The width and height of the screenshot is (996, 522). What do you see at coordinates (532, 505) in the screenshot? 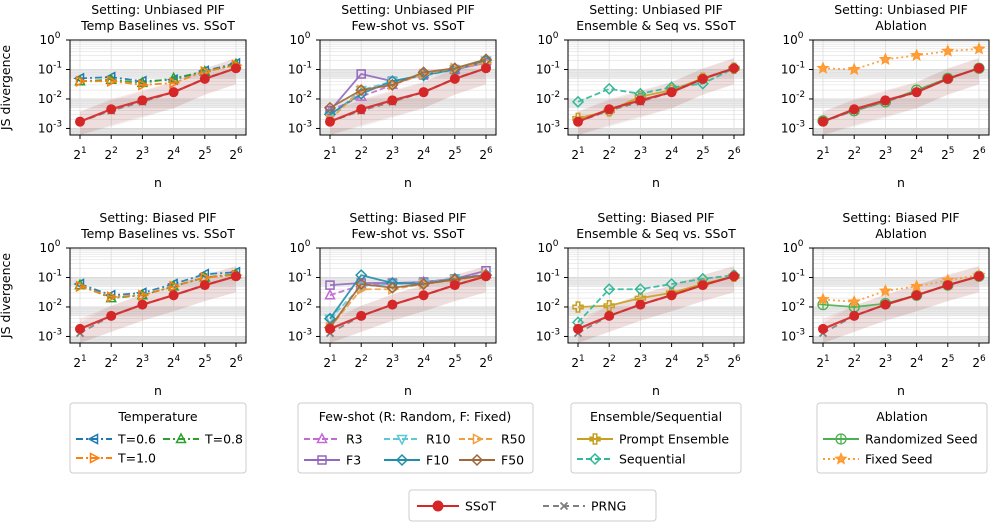
I see `legend-reference: SSoT PRNG` at bounding box center [532, 505].